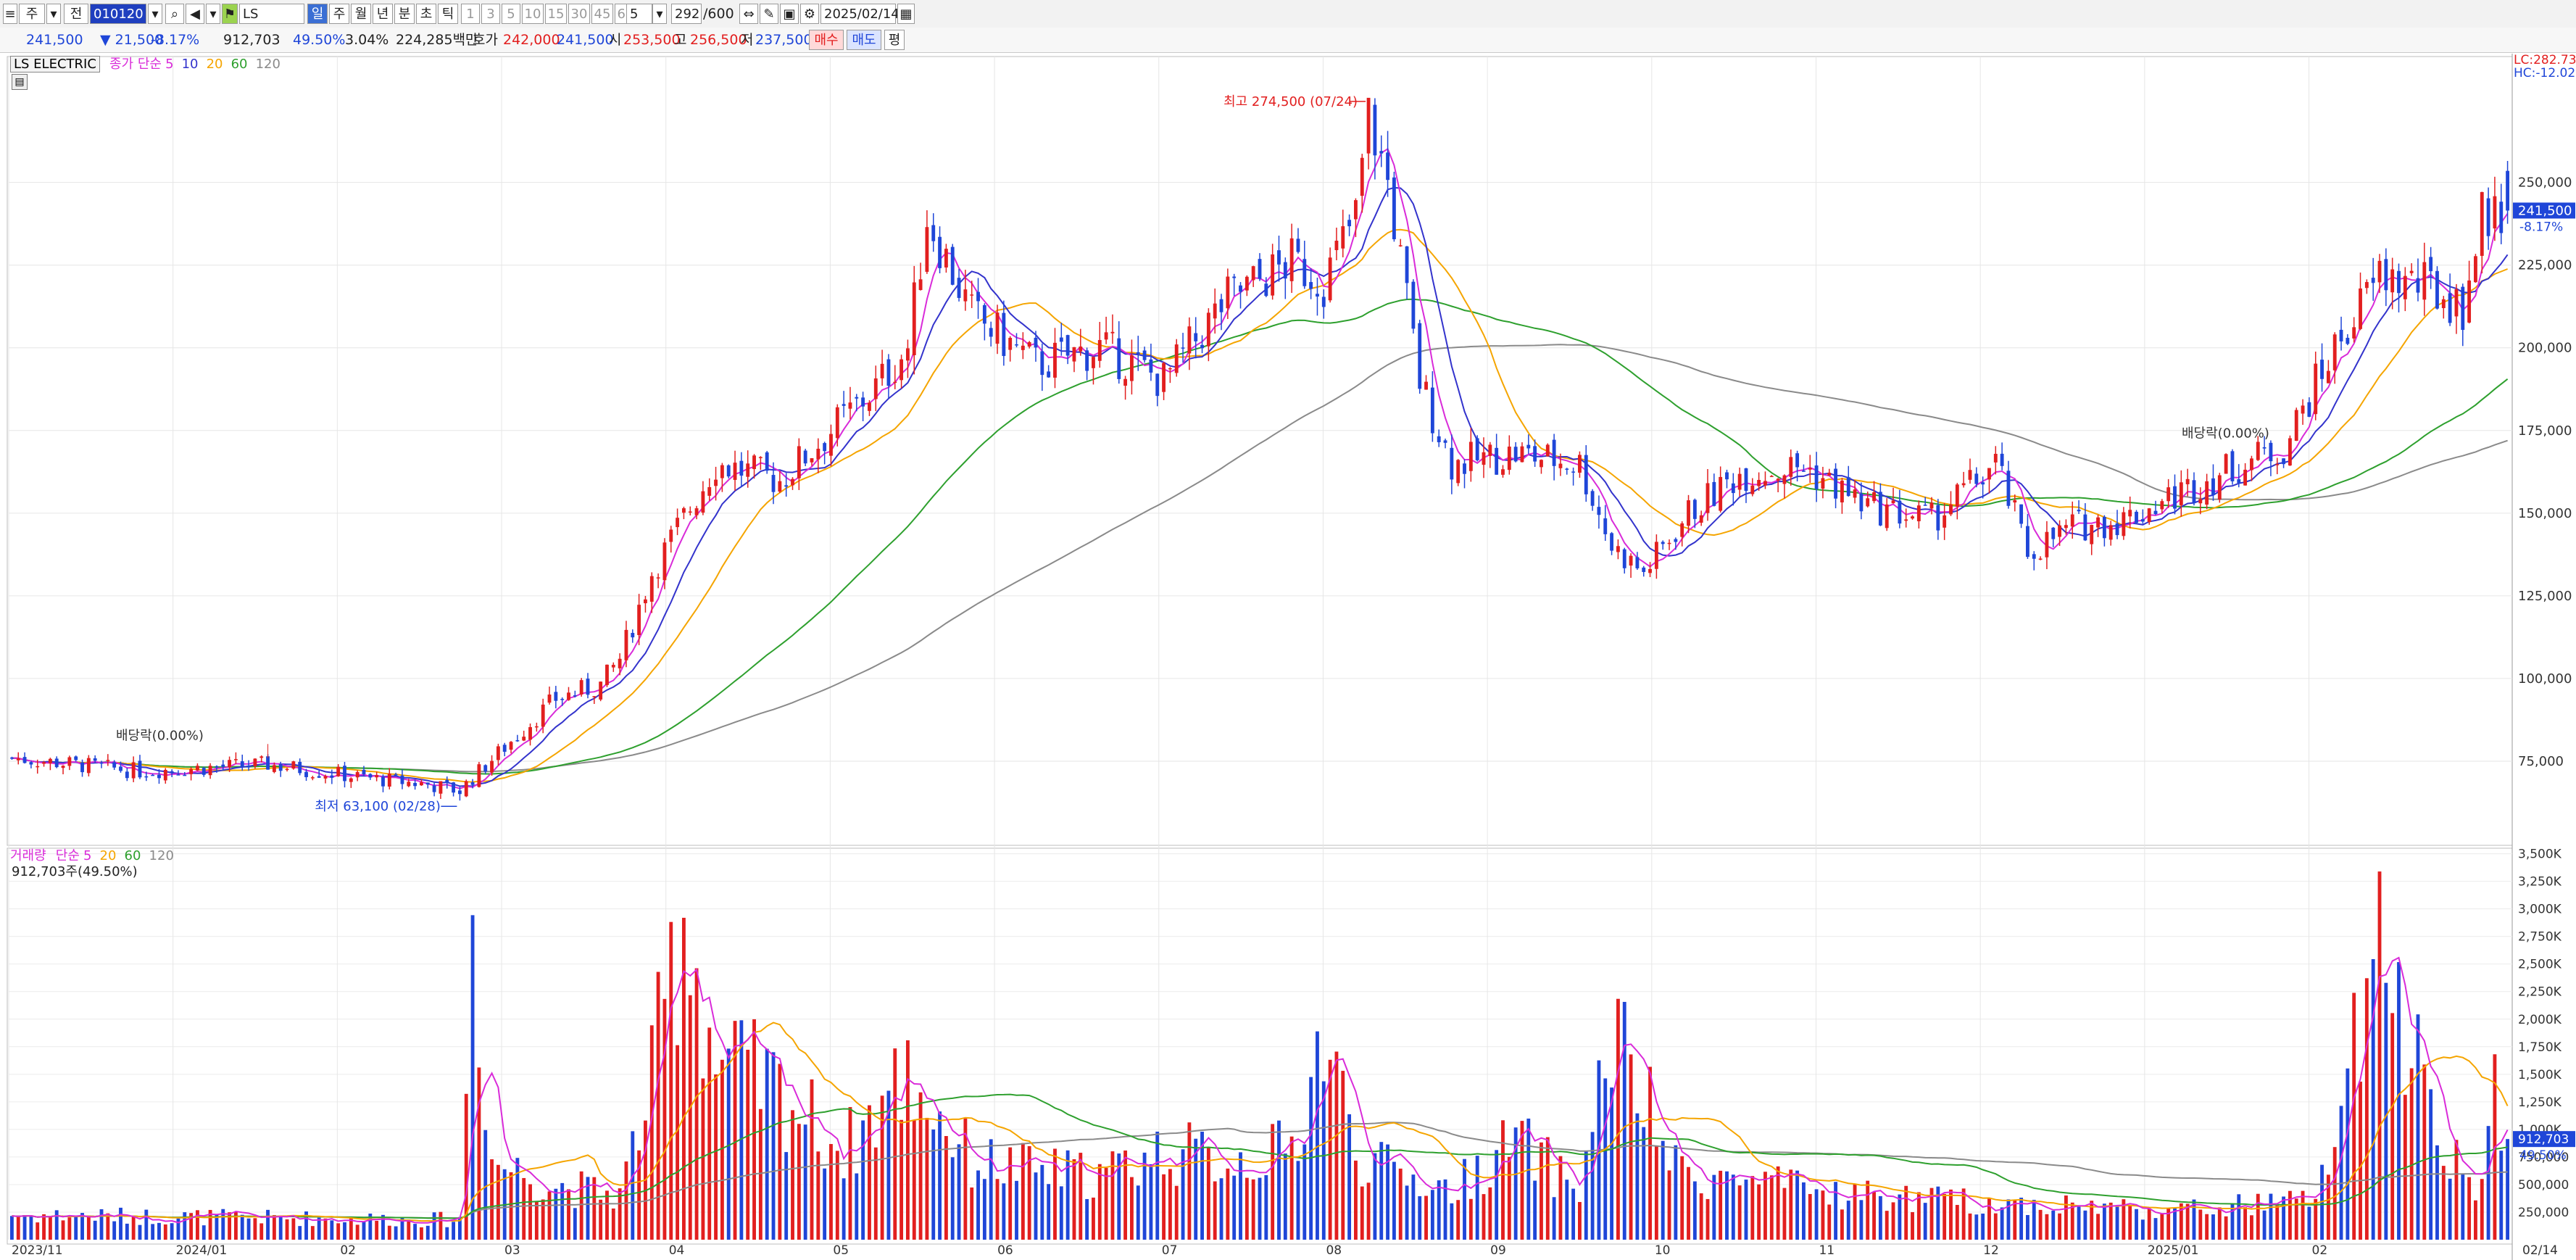  Describe the element at coordinates (864, 40) in the screenshot. I see `sell-button: 매도` at that location.